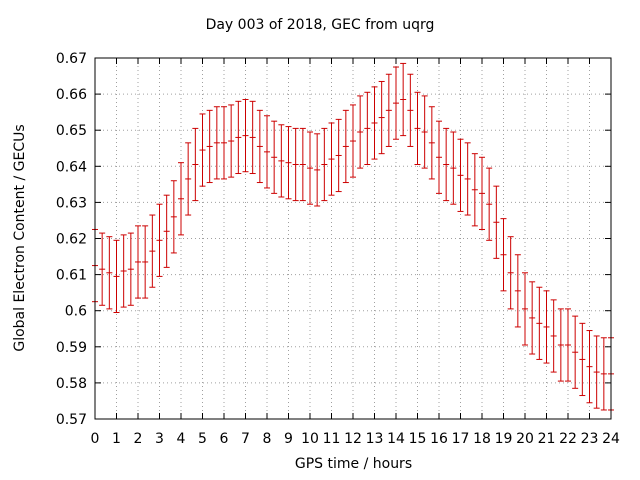 Image resolution: width=640 pixels, height=480 pixels. What do you see at coordinates (71, 59) in the screenshot?
I see `y-tick-label: 0.67` at bounding box center [71, 59].